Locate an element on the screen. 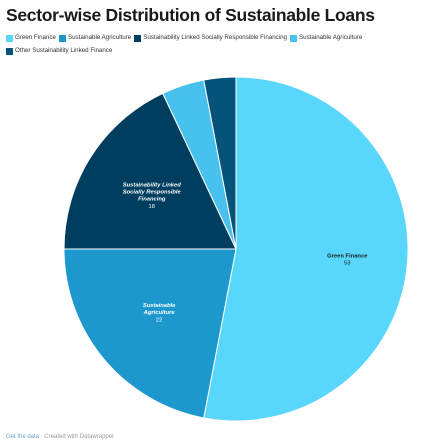 This screenshot has width=442, height=448. slice-value-label: 18 is located at coordinates (152, 207).